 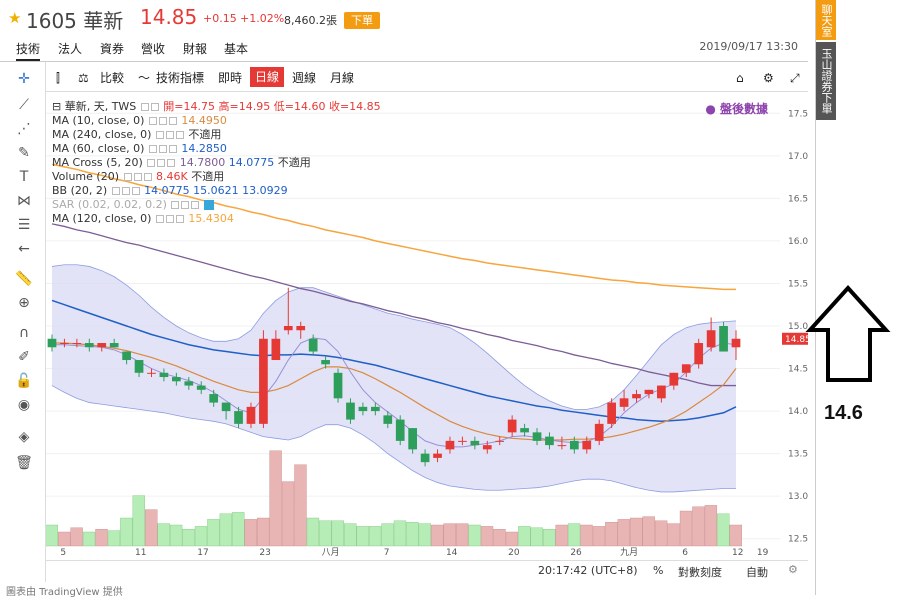 I want to click on lock-drawing-icon: ✐, so click(x=24, y=357).